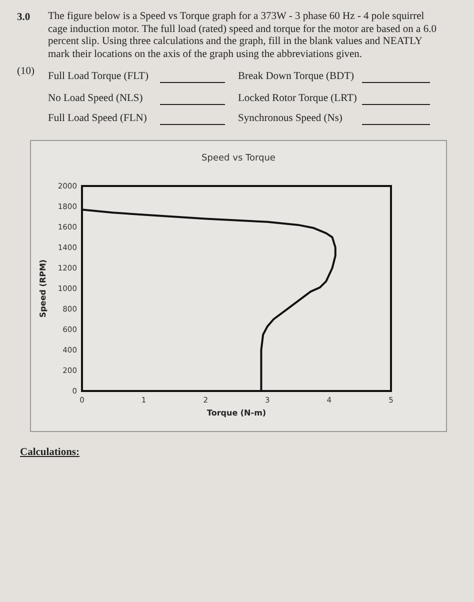  What do you see at coordinates (50, 453) in the screenshot?
I see `text: Calculations:` at bounding box center [50, 453].